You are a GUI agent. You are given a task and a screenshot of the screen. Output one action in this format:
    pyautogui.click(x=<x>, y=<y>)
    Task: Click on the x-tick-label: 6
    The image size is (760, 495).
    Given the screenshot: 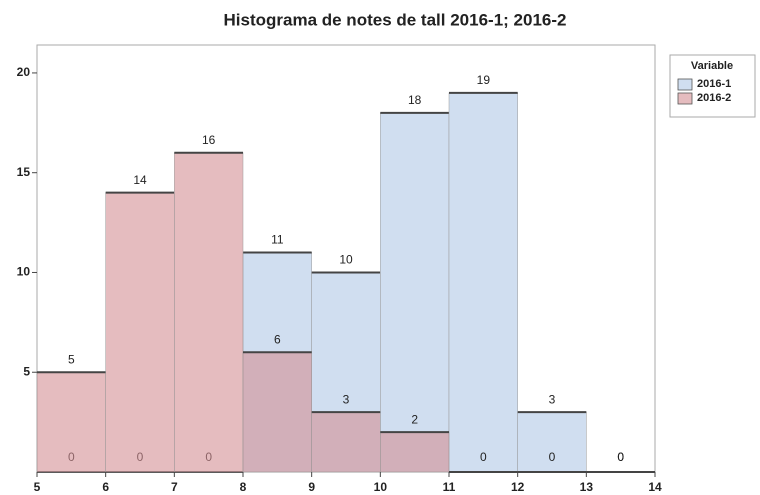 What is the action you would take?
    pyautogui.click(x=105, y=487)
    